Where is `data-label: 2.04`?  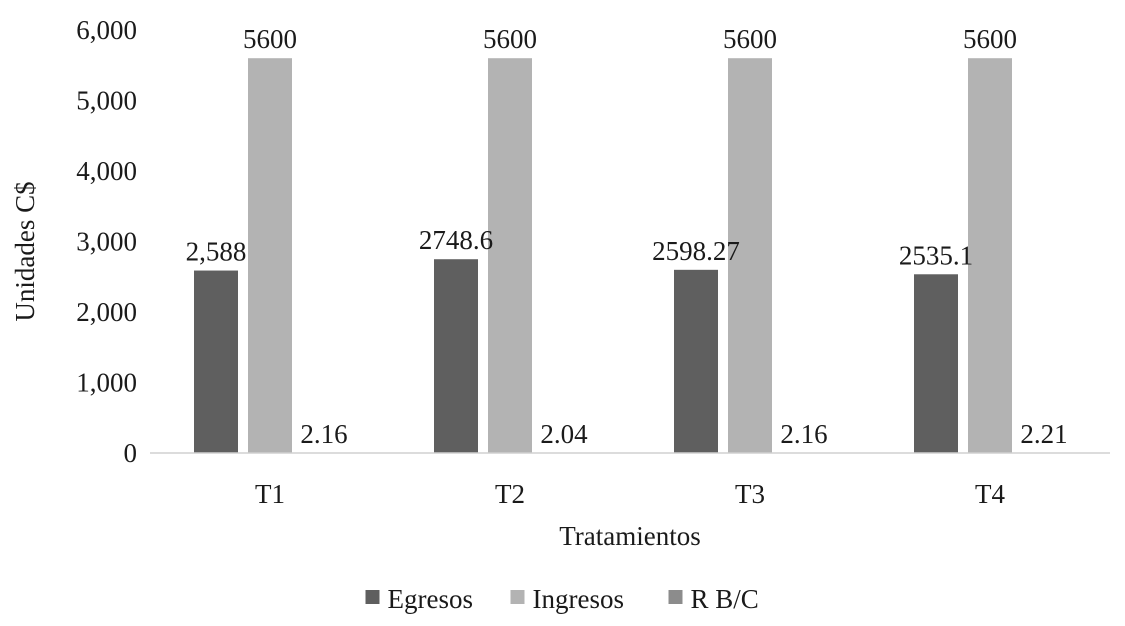
data-label: 2.04 is located at coordinates (564, 434).